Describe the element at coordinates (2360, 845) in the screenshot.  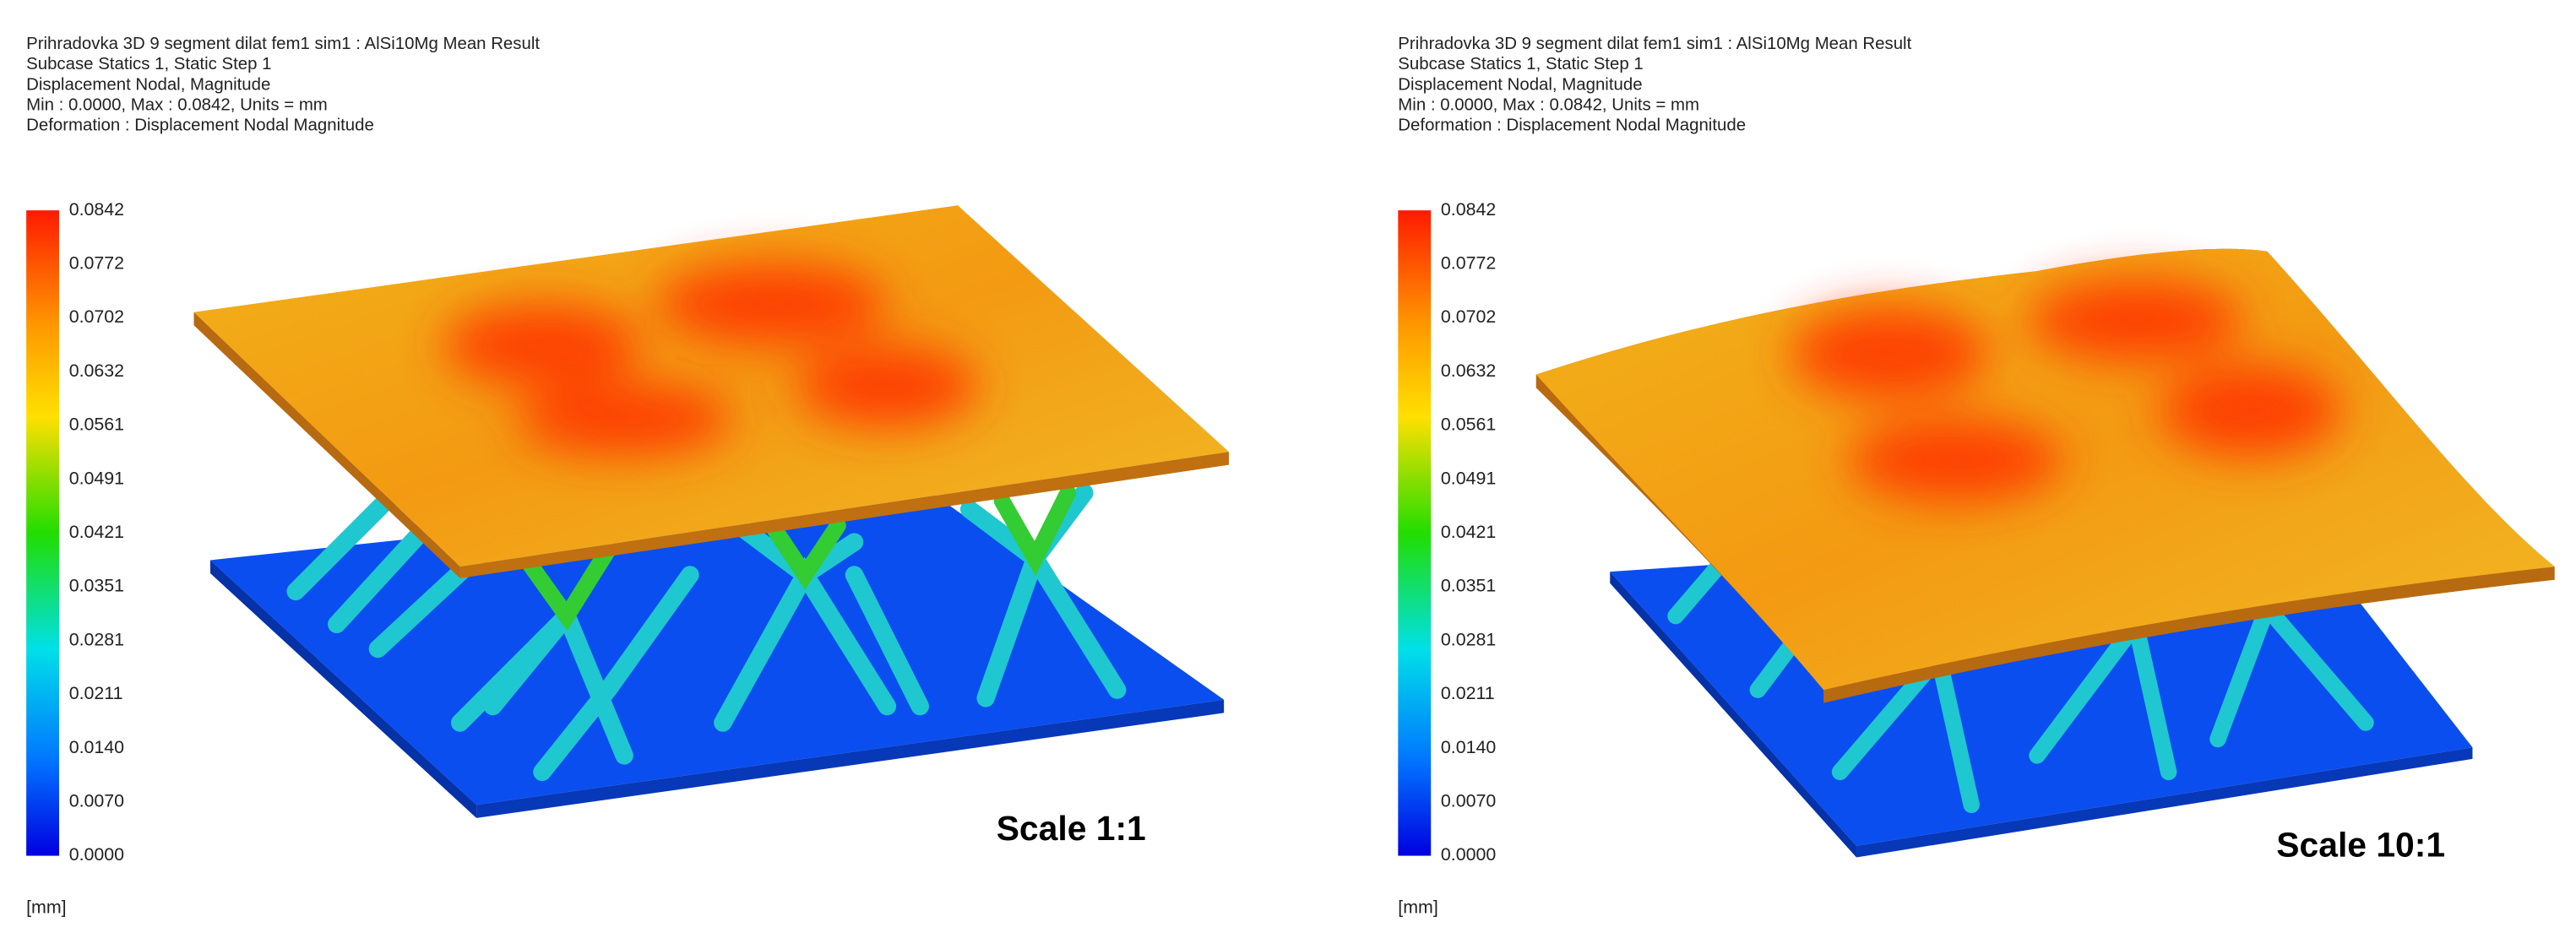
I see `scale-label: Scale 10:1` at that location.